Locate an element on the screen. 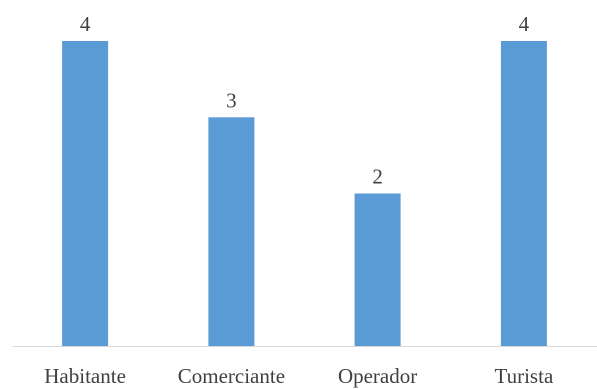  data-label-habitante: 4 is located at coordinates (85, 24).